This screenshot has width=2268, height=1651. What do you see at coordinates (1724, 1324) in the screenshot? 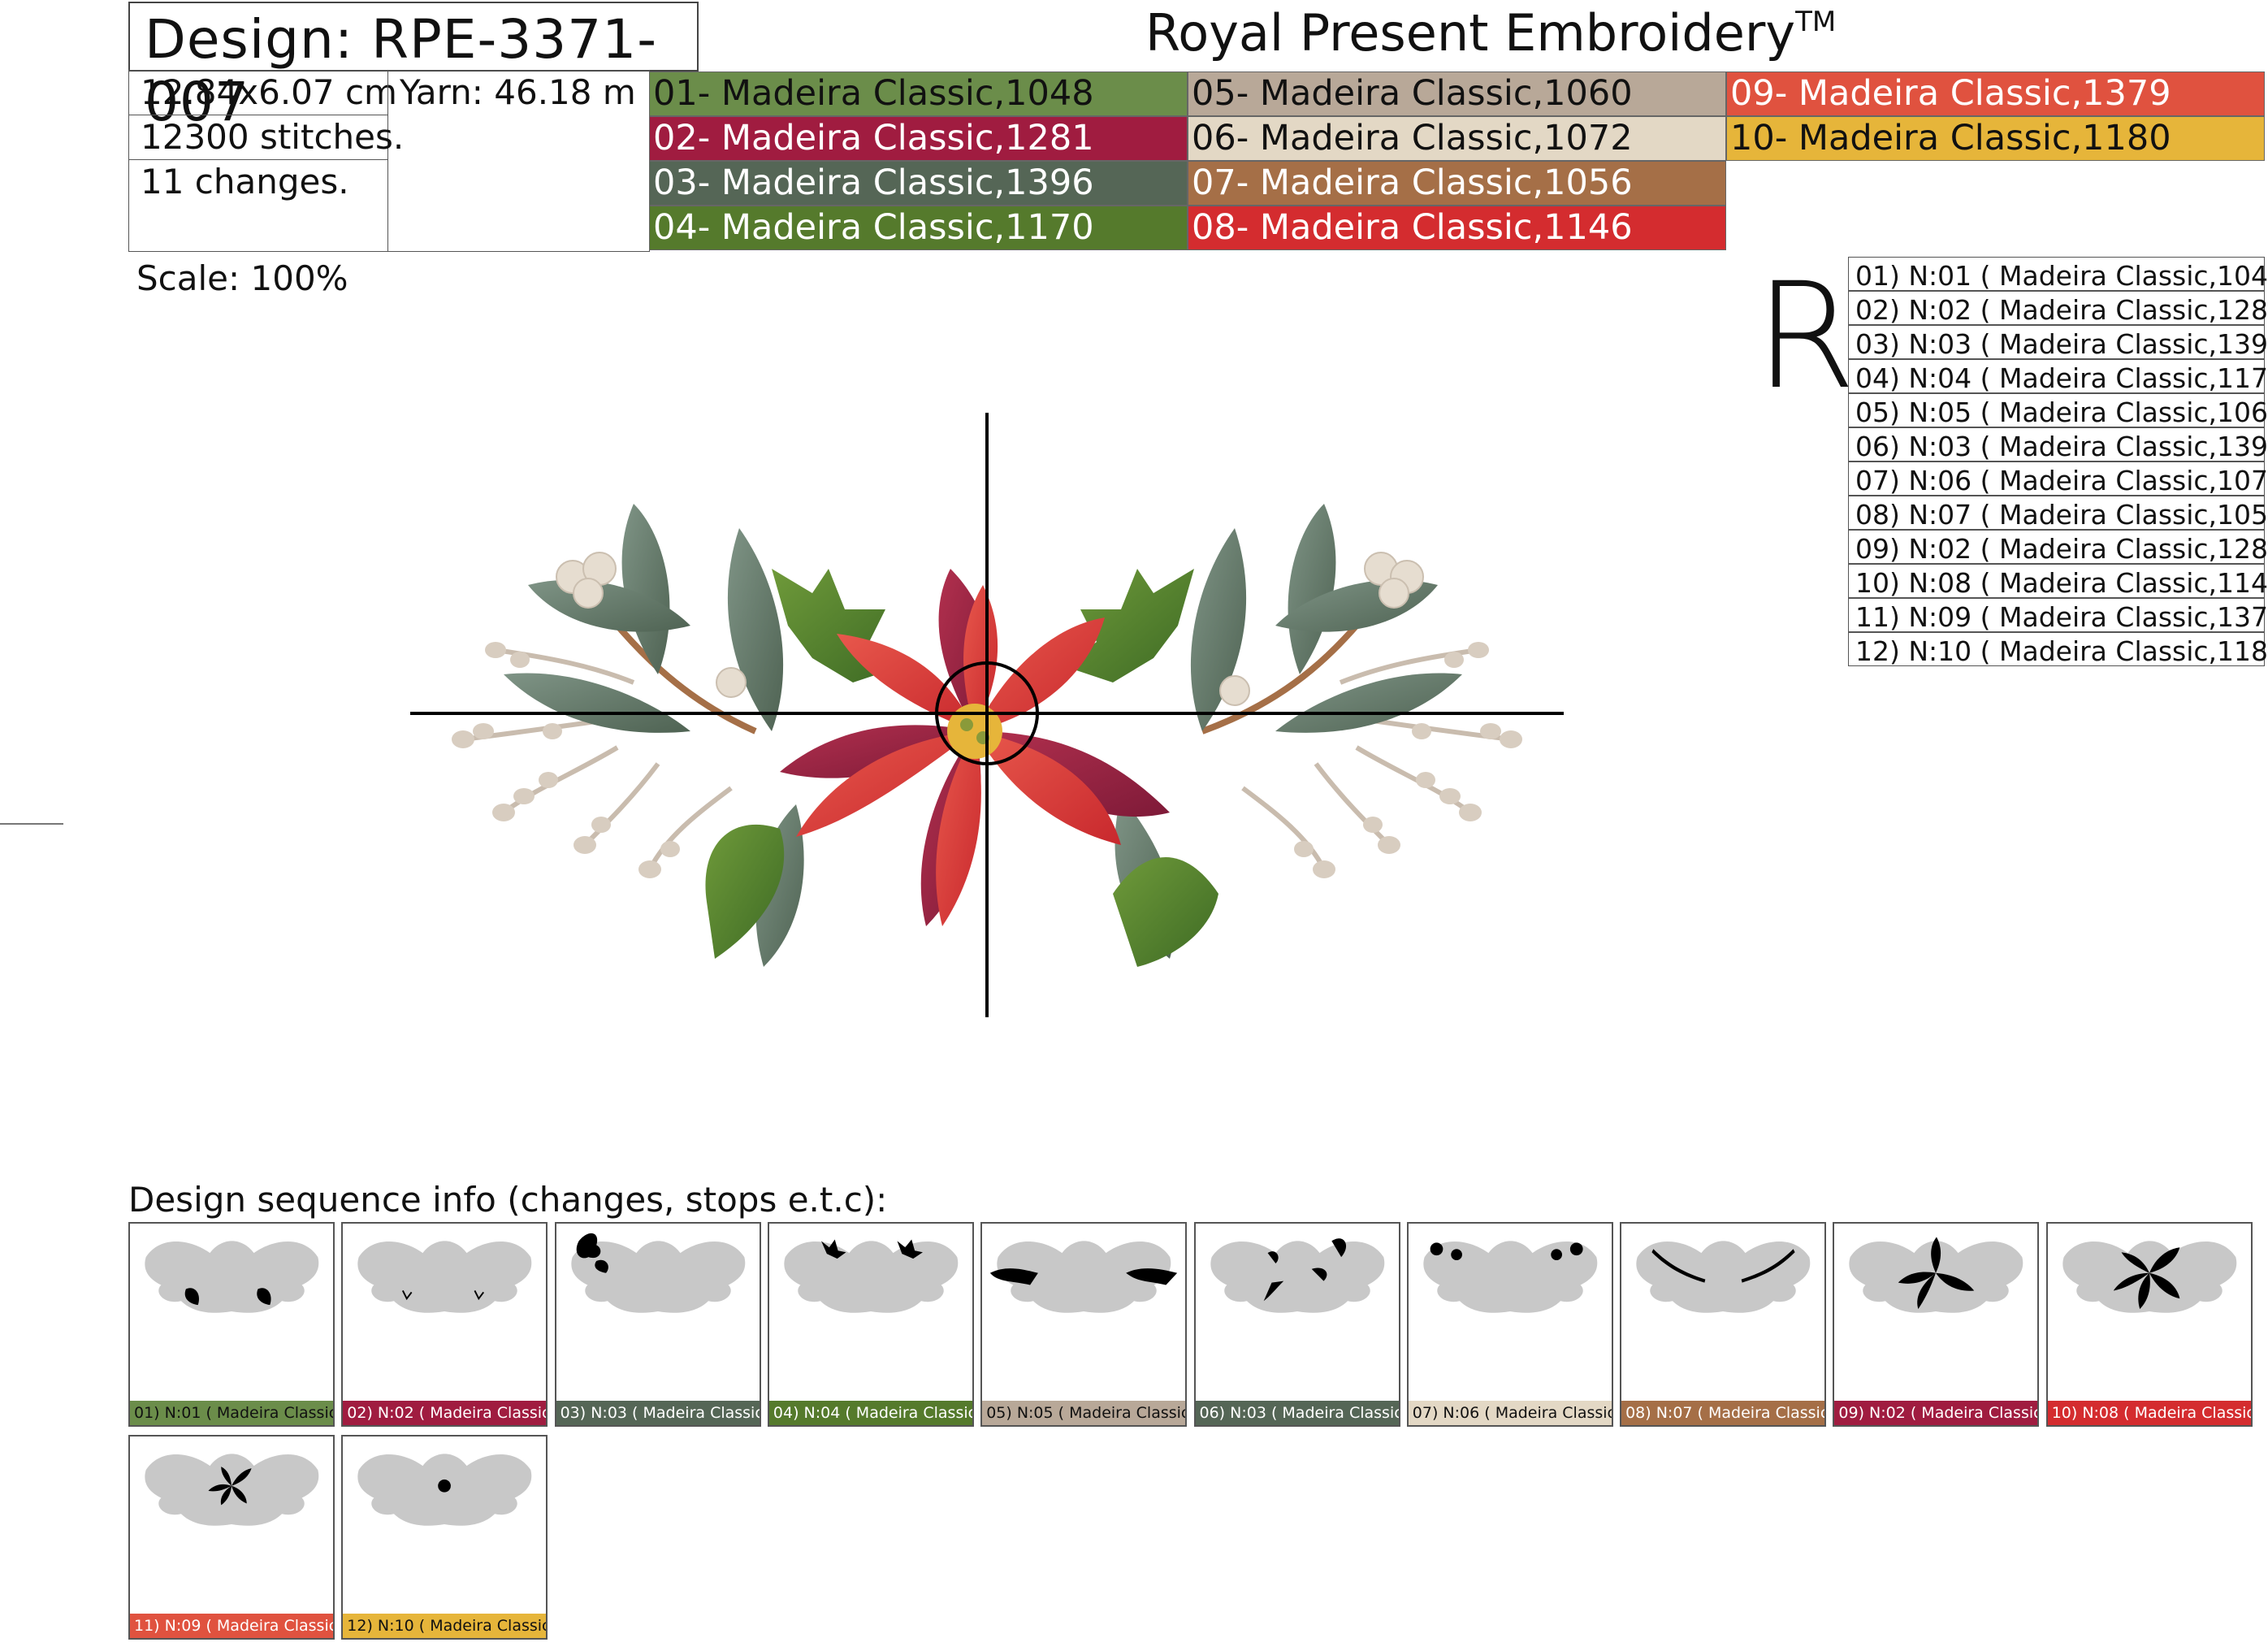
I see `sequence-thumbnail: 08) N:07 ( Madeira Classic` at bounding box center [1724, 1324].